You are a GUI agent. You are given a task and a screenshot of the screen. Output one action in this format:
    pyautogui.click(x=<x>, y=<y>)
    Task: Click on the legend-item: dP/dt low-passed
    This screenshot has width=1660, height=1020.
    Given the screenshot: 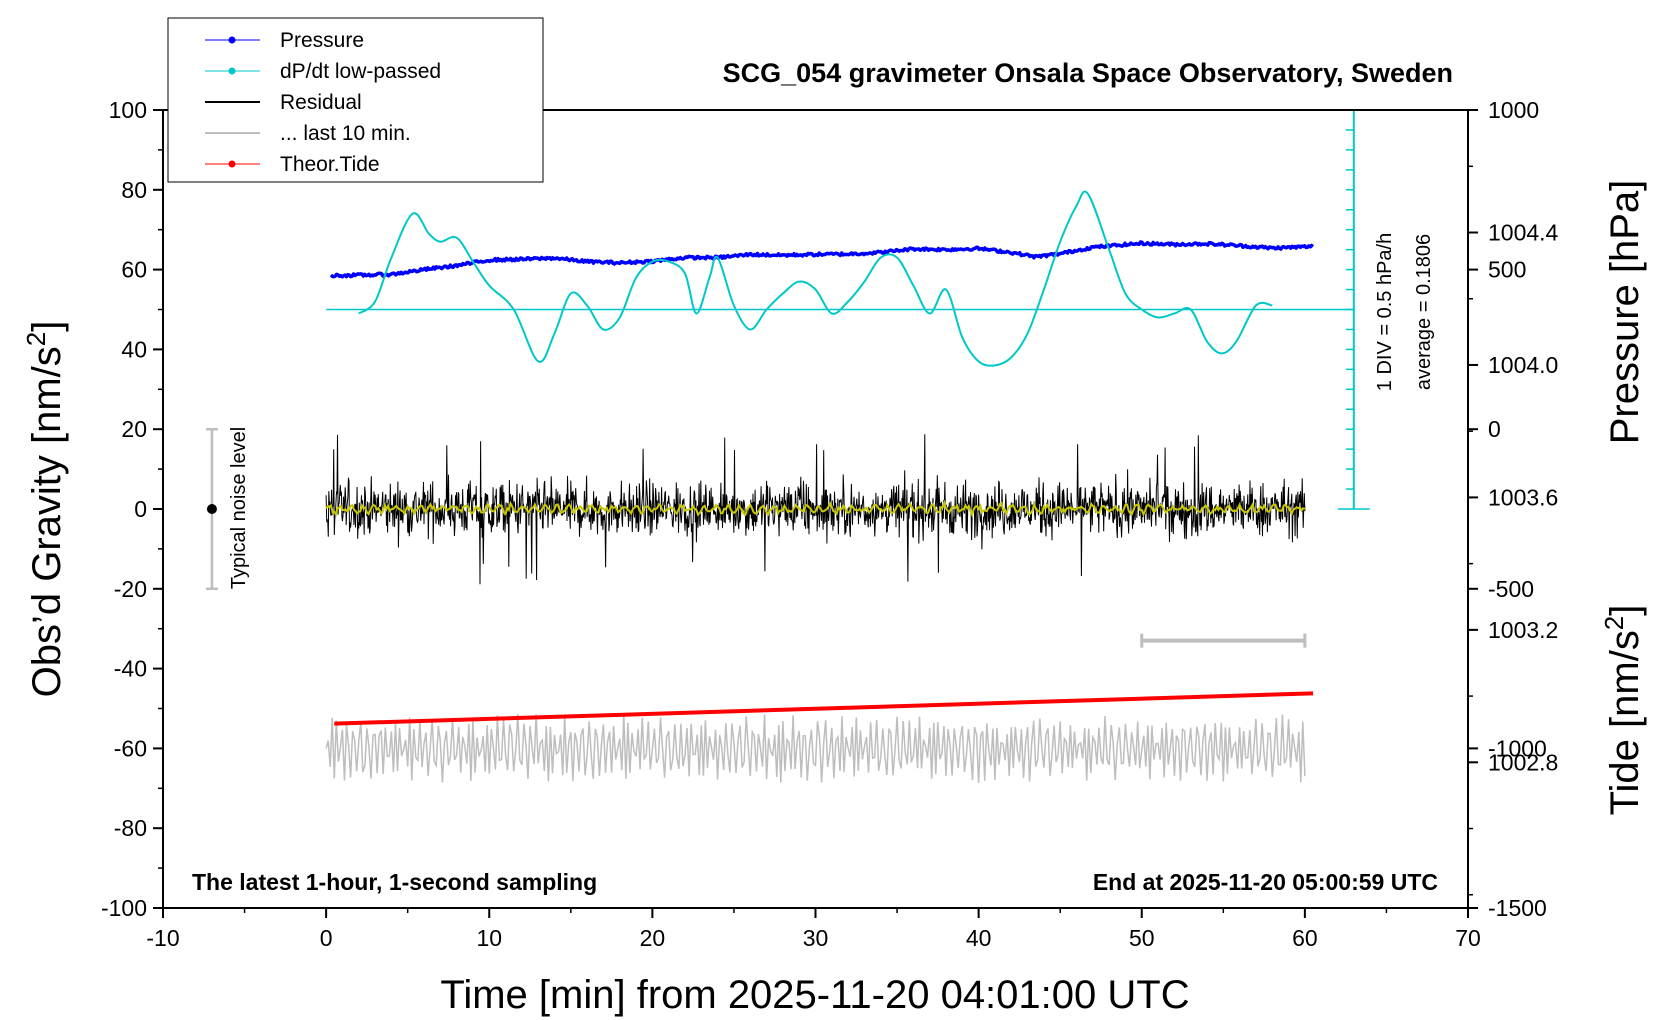 What is the action you would take?
    pyautogui.click(x=323, y=71)
    